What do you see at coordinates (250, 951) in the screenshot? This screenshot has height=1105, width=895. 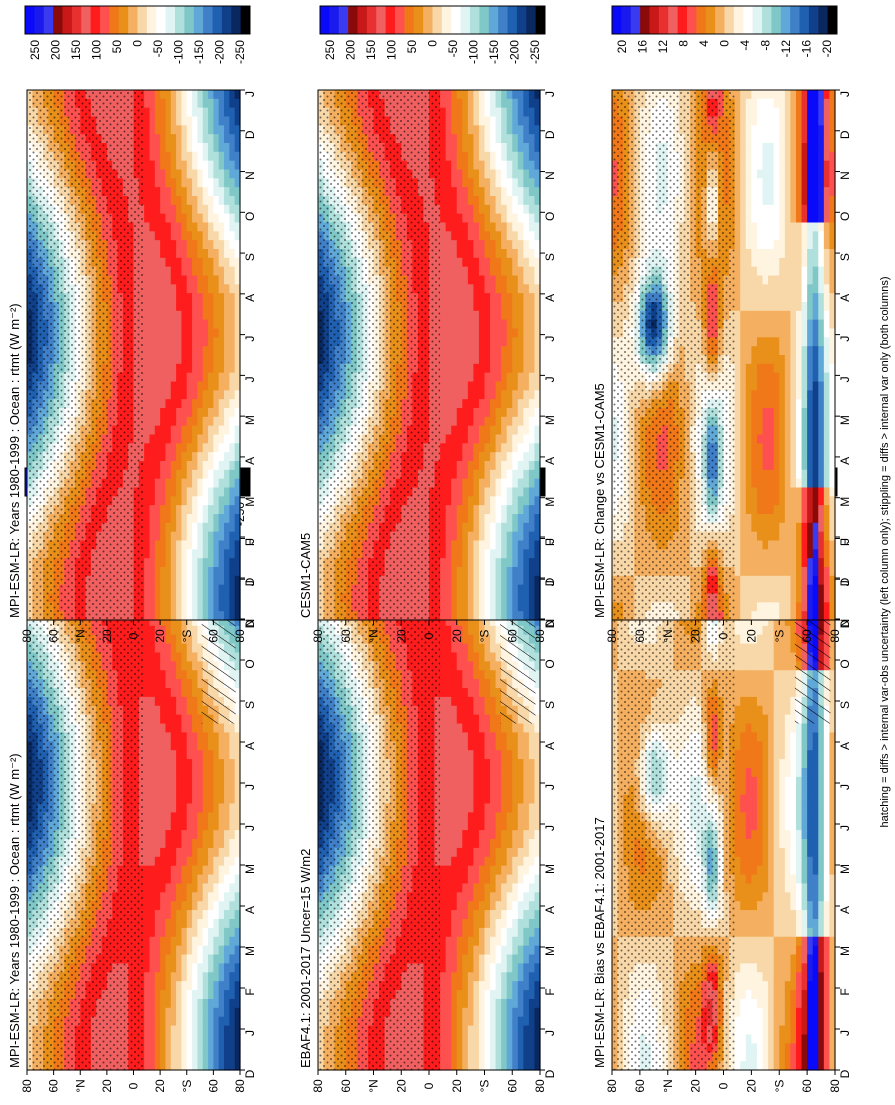 I see `month-tick-label: M` at bounding box center [250, 951].